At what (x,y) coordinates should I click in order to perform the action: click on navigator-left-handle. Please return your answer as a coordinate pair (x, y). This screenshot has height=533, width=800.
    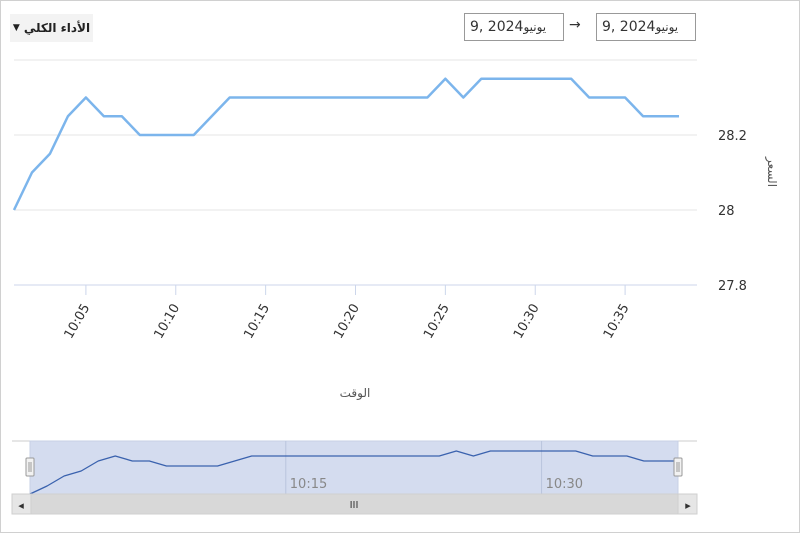
    Looking at the image, I should click on (30, 467).